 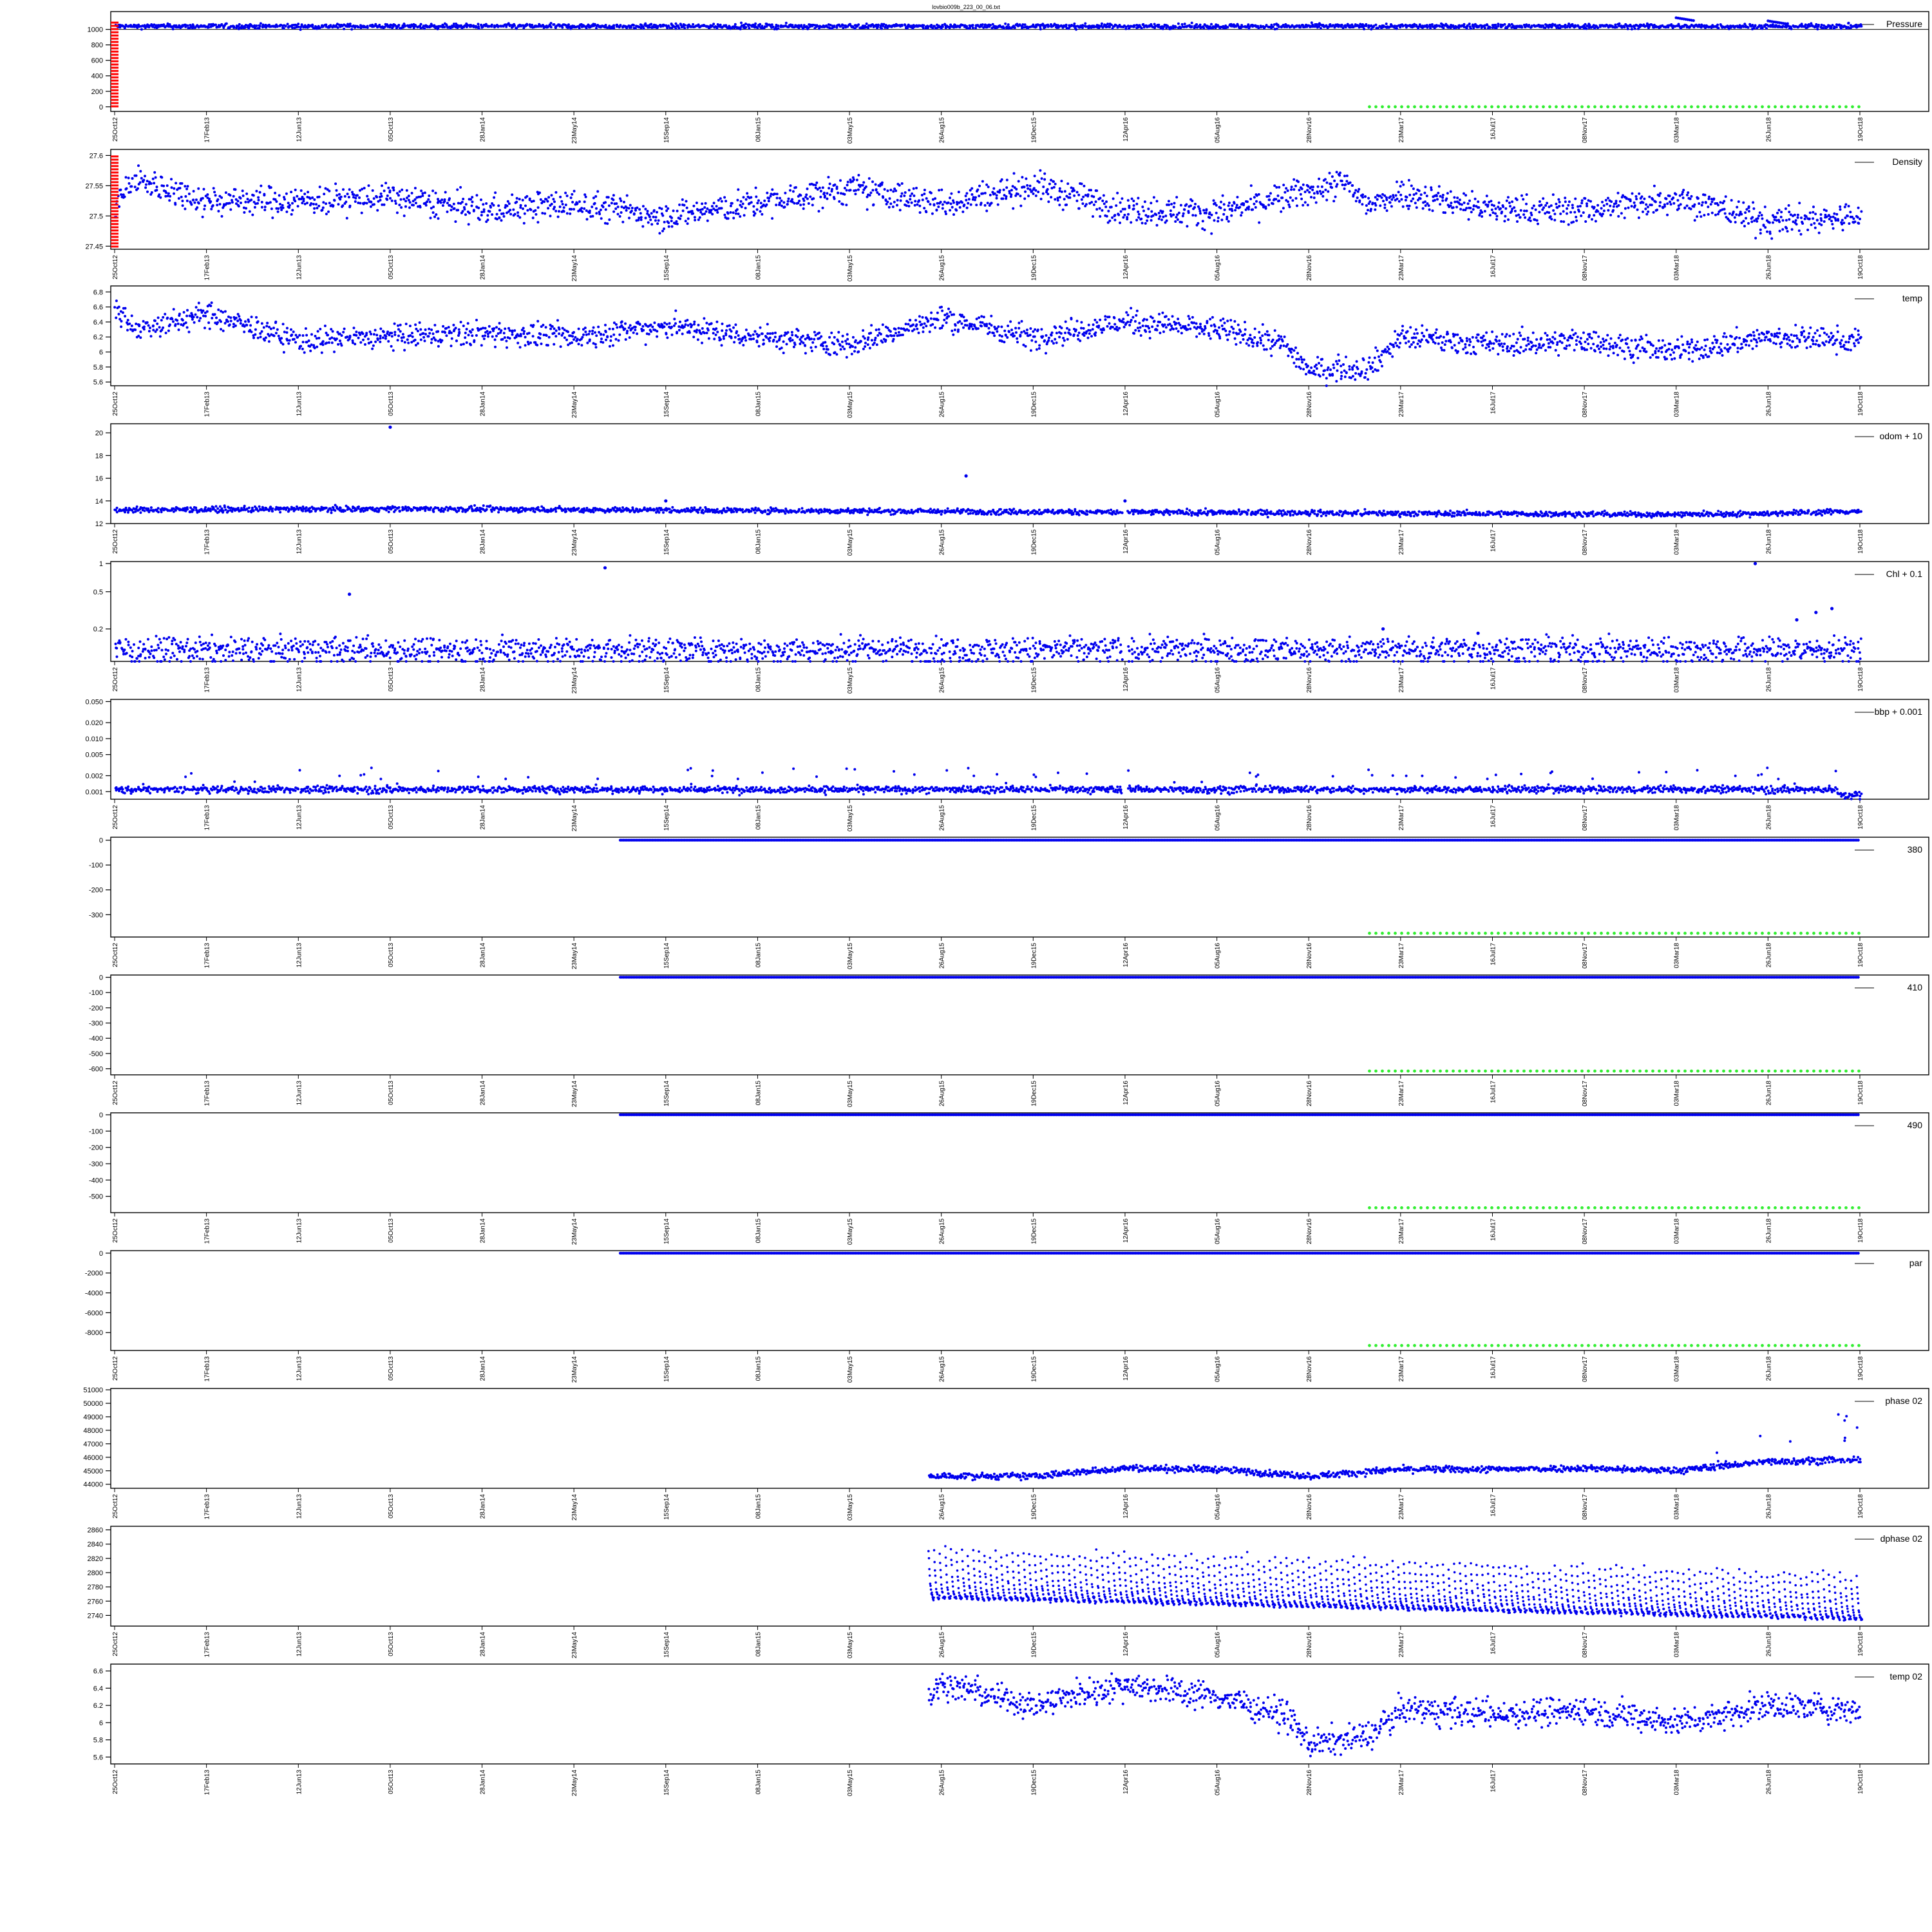 What do you see at coordinates (1614, 107) in the screenshot?
I see `green-flag-marks` at bounding box center [1614, 107].